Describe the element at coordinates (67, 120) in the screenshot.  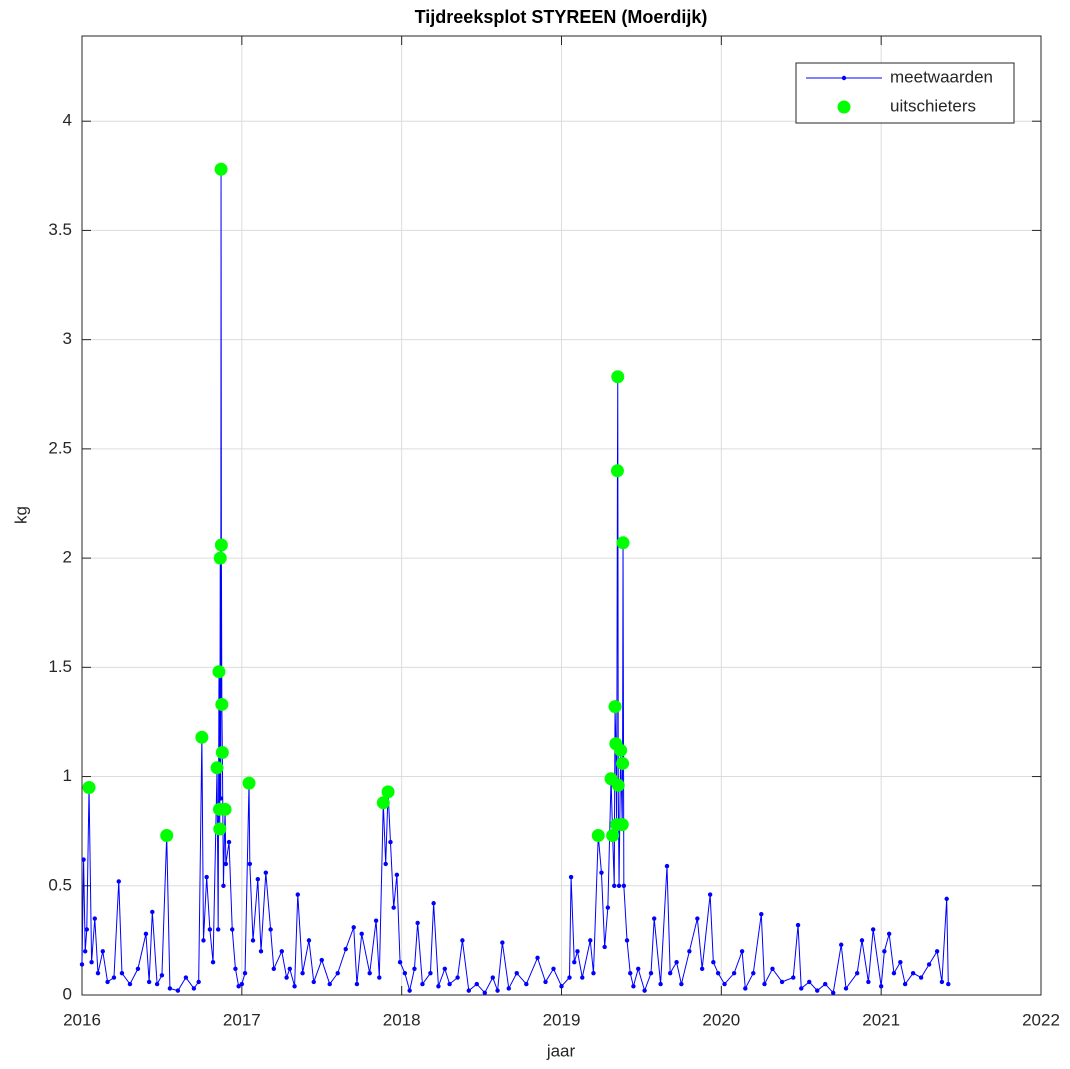
I see `y-tick-label: 4` at that location.